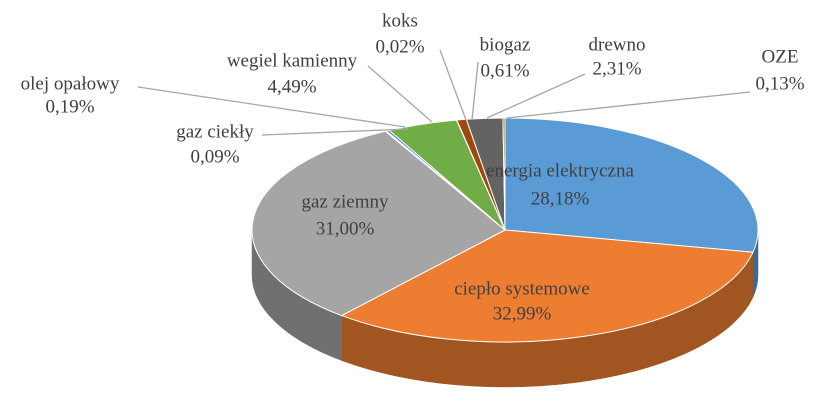 This screenshot has height=410, width=825. I want to click on slice-label: gaz ziemny, so click(345, 201).